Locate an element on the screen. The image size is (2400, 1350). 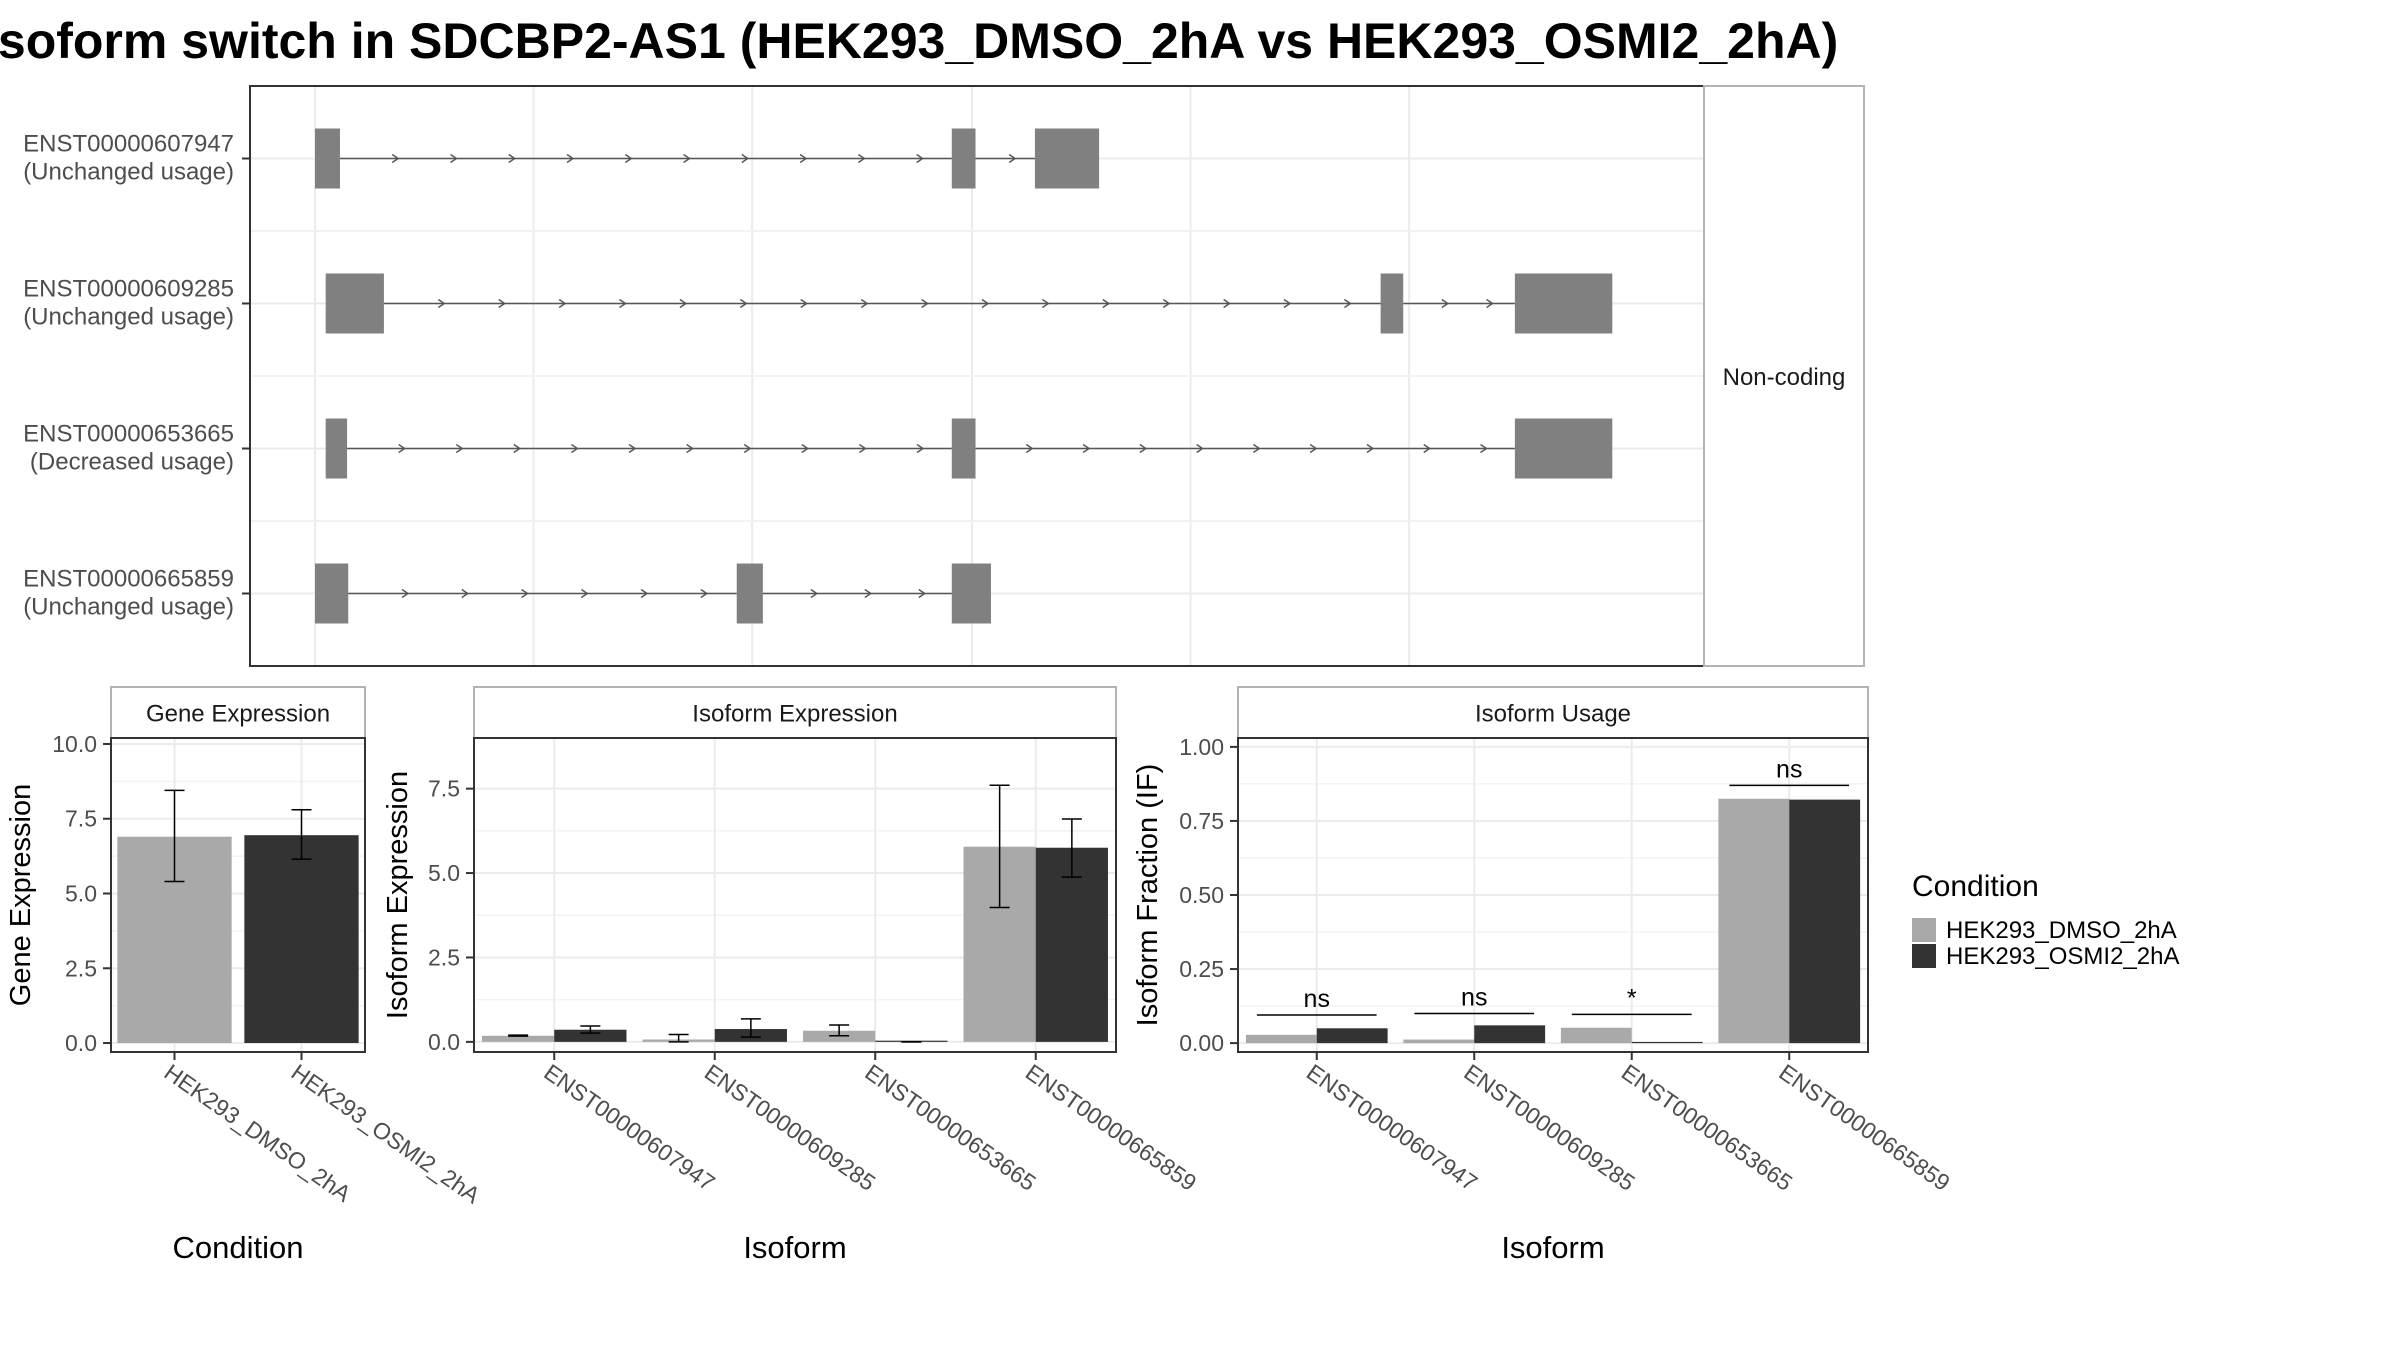
transcript-row-ENST00000653665: ENST00000653665 (Decreased usage) is located at coordinates (863, 448).